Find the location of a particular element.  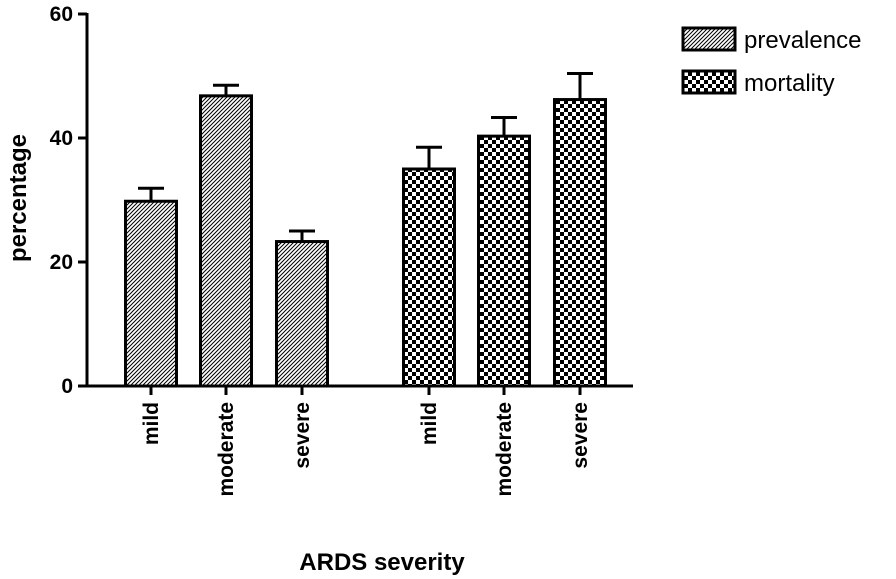

legend: prevalence mortality is located at coordinates (771, 61).